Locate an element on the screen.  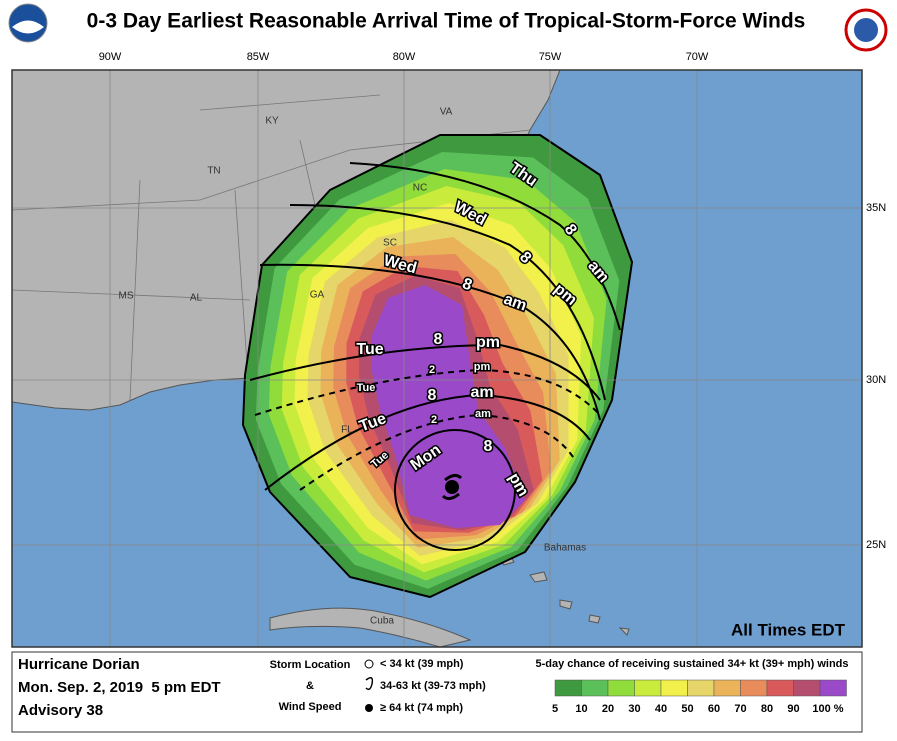
place-label: Bahamas is located at coordinates (565, 548).